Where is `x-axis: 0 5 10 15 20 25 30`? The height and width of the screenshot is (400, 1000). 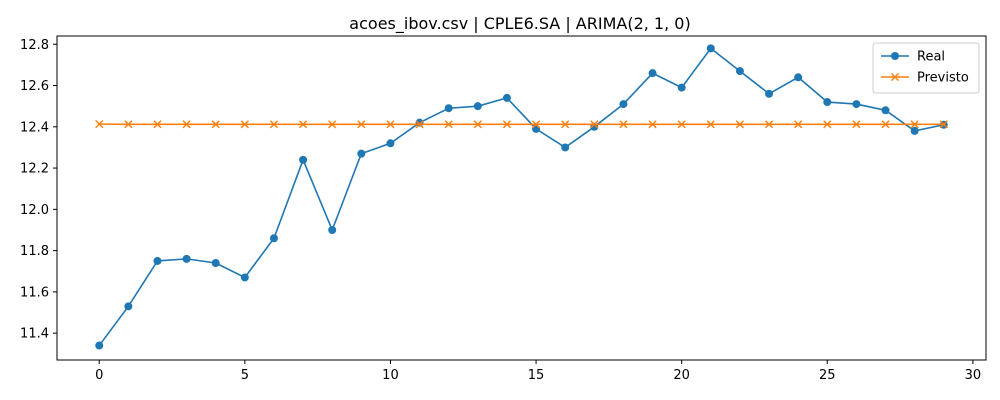 x-axis: 0 5 10 15 20 25 30 is located at coordinates (538, 371).